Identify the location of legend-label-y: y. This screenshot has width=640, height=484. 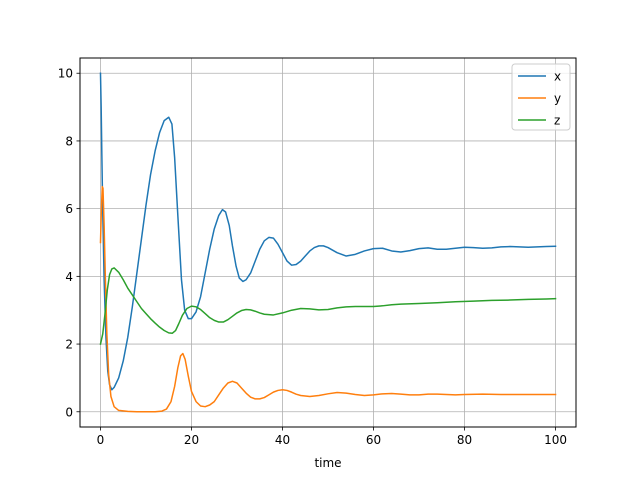
(557, 99).